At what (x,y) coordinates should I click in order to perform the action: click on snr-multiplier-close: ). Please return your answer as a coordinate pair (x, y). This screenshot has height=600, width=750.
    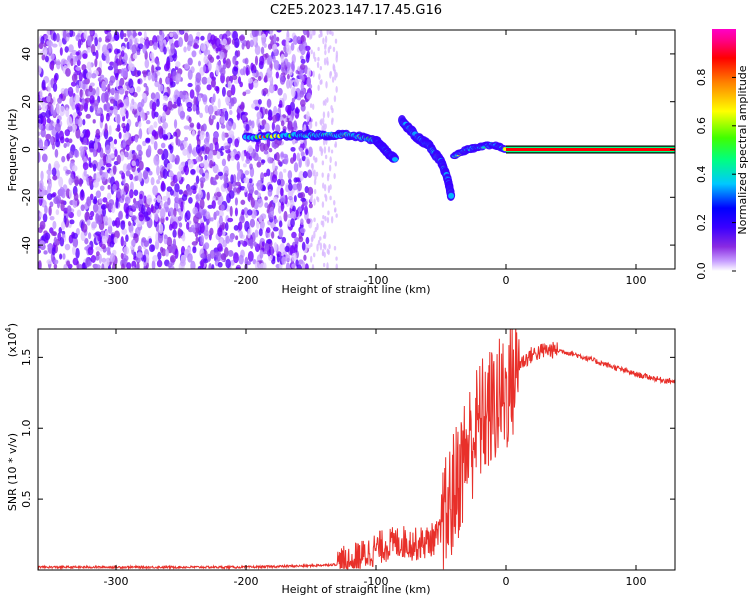
    Looking at the image, I should click on (12, 325).